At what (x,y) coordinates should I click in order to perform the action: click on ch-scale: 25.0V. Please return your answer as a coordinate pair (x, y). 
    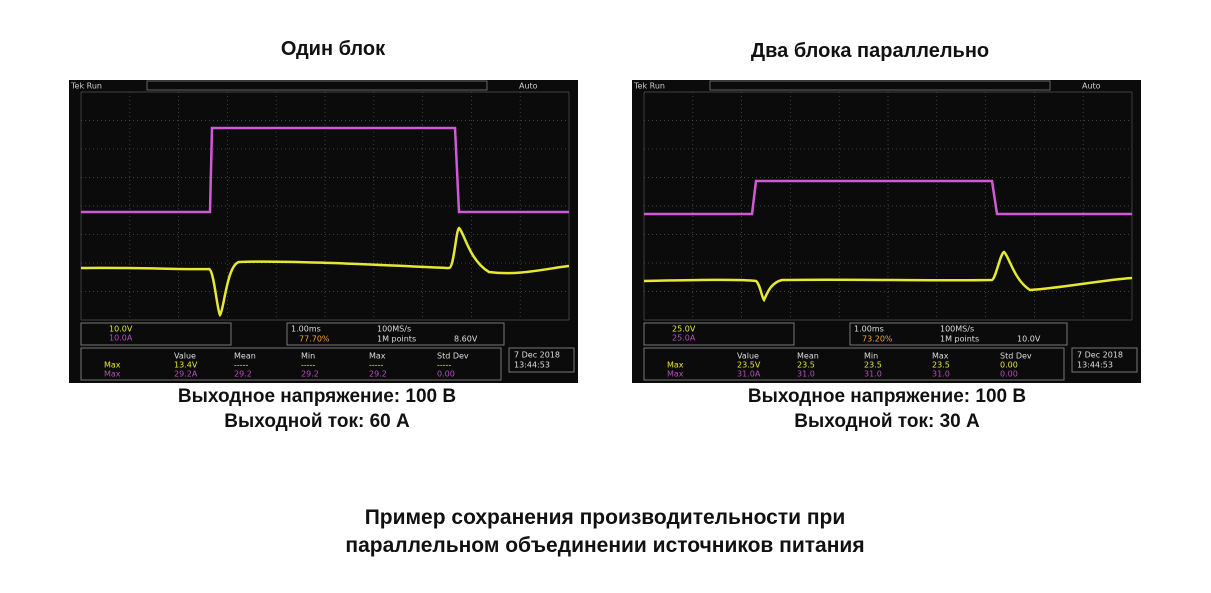
    Looking at the image, I should click on (684, 329).